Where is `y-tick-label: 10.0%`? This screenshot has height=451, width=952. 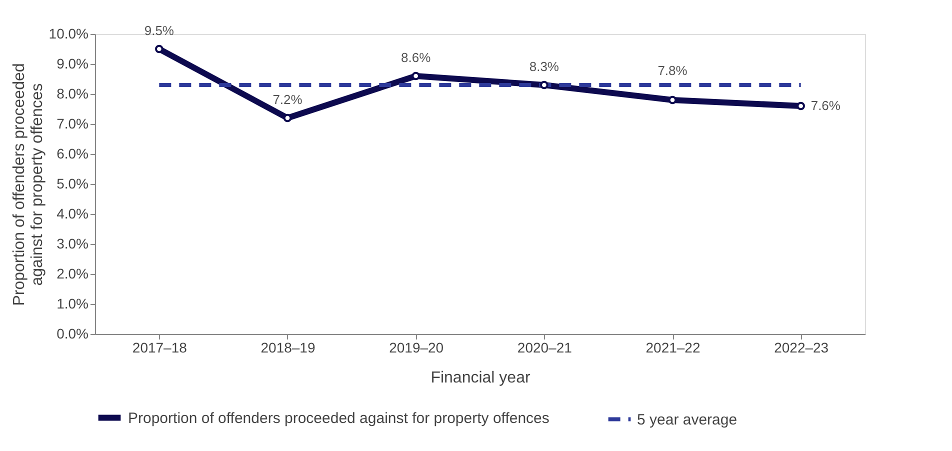
y-tick-label: 10.0% is located at coordinates (68, 34).